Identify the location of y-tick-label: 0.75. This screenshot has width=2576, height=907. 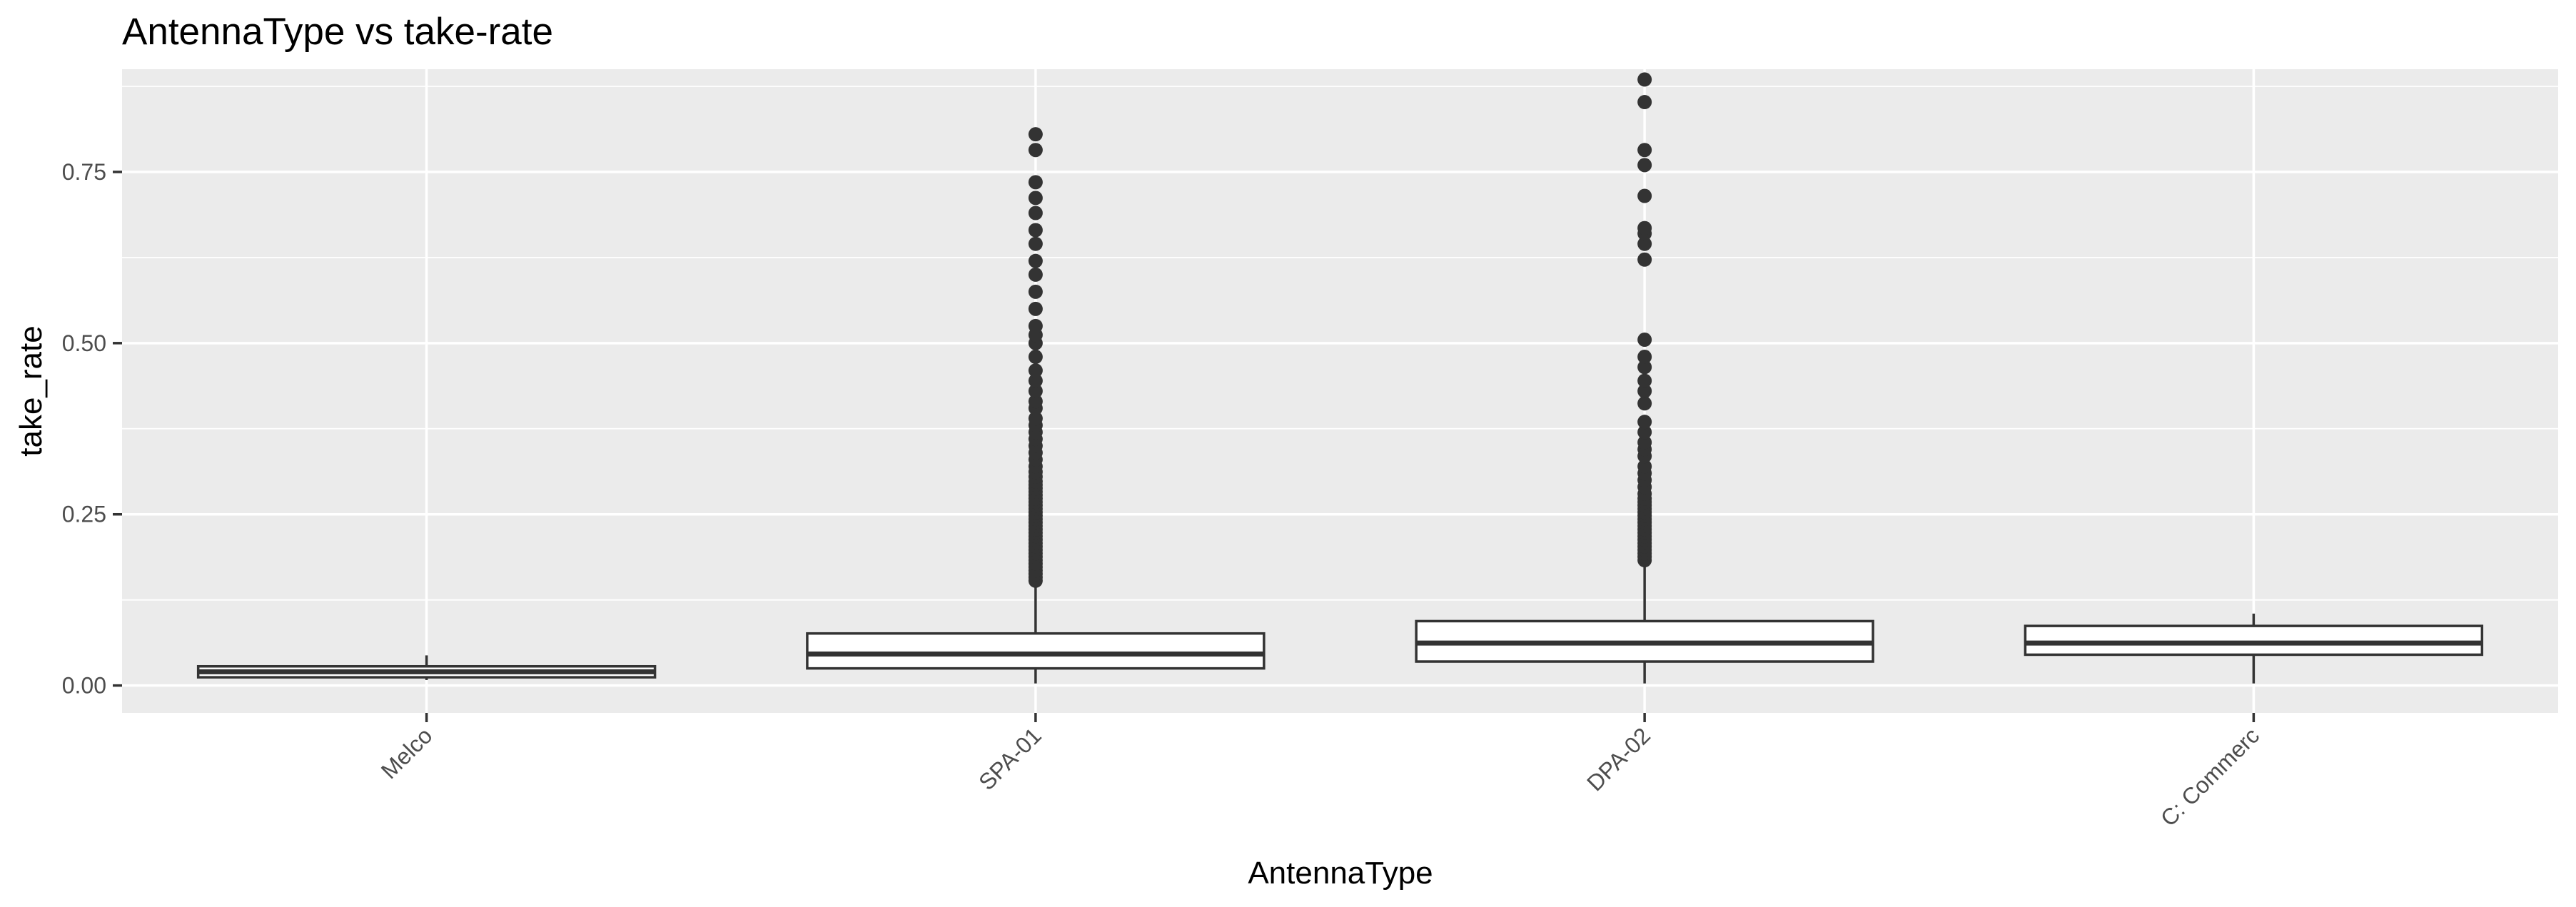
(84, 172).